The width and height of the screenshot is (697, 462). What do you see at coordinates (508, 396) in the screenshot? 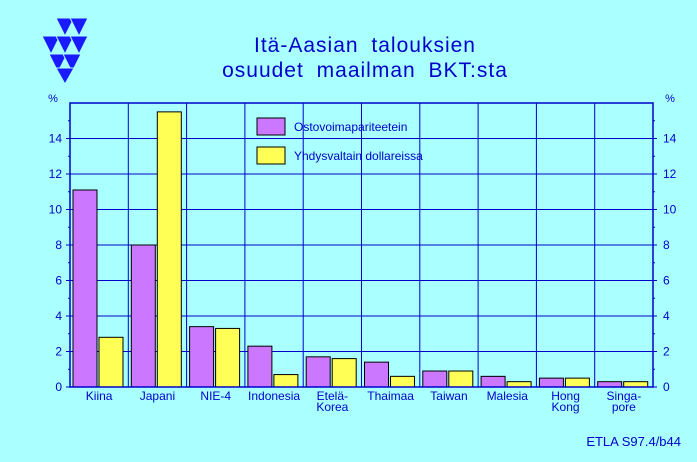
I see `x-tick-label: Malesia` at bounding box center [508, 396].